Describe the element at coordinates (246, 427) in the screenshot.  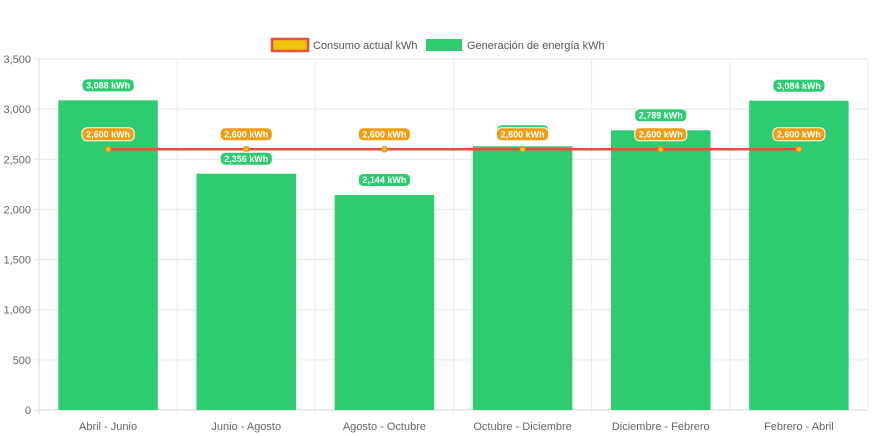
I see `x-tick-label: Junio - Agosto` at that location.